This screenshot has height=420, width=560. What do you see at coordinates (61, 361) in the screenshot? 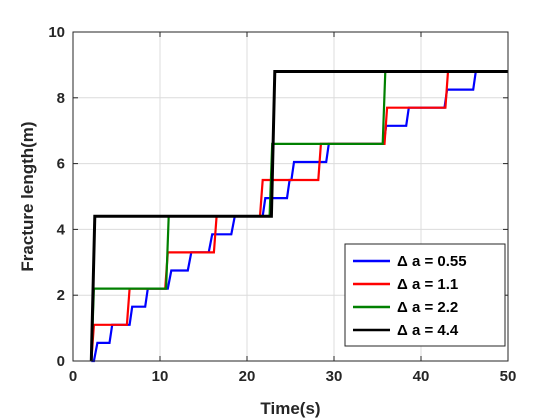
I see `y-tick-label: 0` at bounding box center [61, 361].